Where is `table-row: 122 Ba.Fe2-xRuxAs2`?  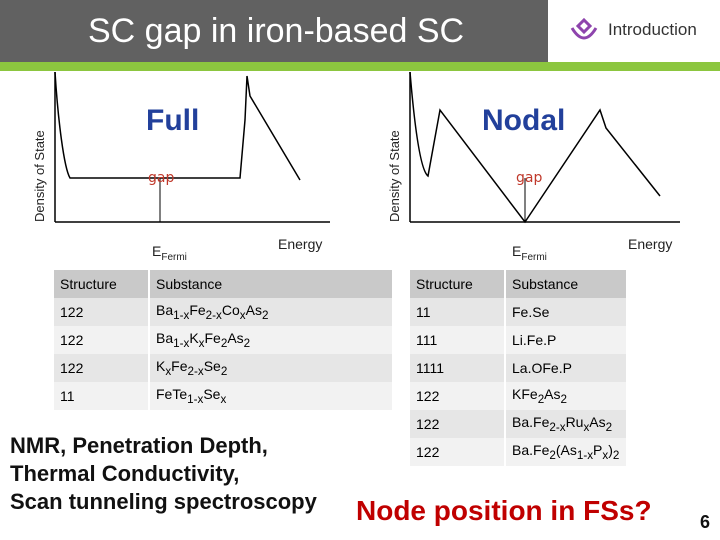 table-row: 122 Ba.Fe2-xRuxAs2 is located at coordinates (518, 424).